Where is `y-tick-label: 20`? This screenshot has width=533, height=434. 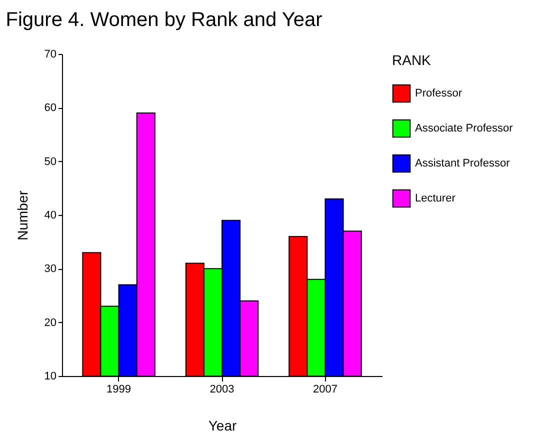 y-tick-label: 20 is located at coordinates (50, 322).